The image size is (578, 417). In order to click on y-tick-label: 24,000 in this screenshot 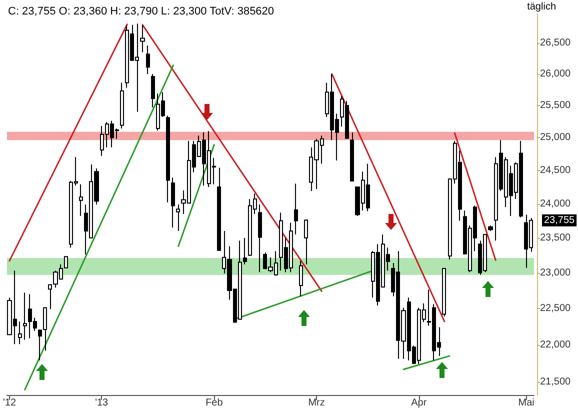, I will do `click(556, 204)`.